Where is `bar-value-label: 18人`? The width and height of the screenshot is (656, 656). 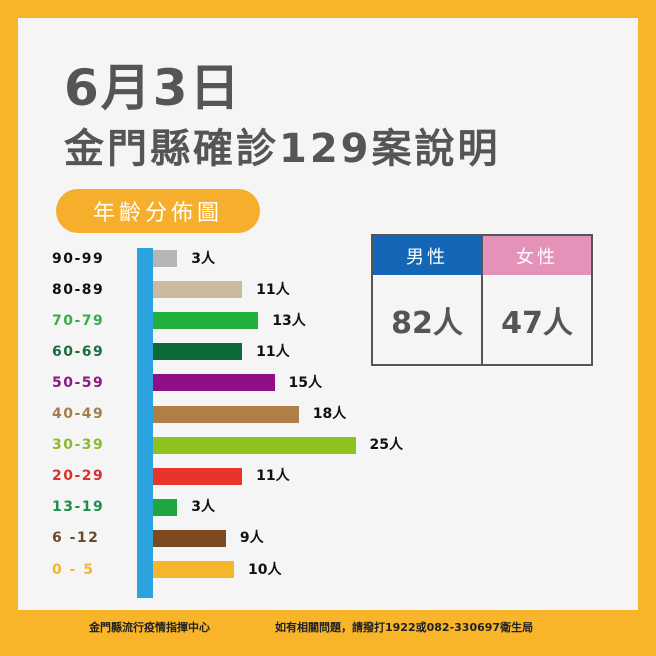
bar-value-label: 18人 is located at coordinates (329, 414).